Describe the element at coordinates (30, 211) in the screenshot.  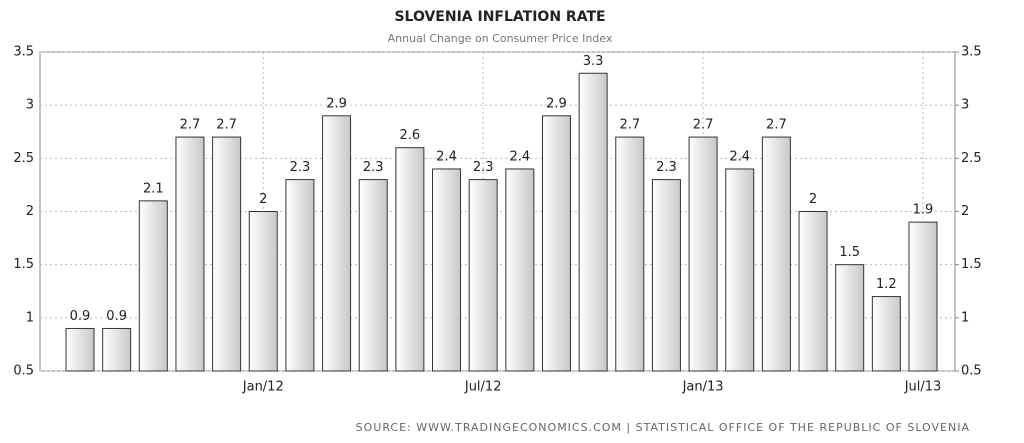
I see `y-tick-label: 2` at that location.